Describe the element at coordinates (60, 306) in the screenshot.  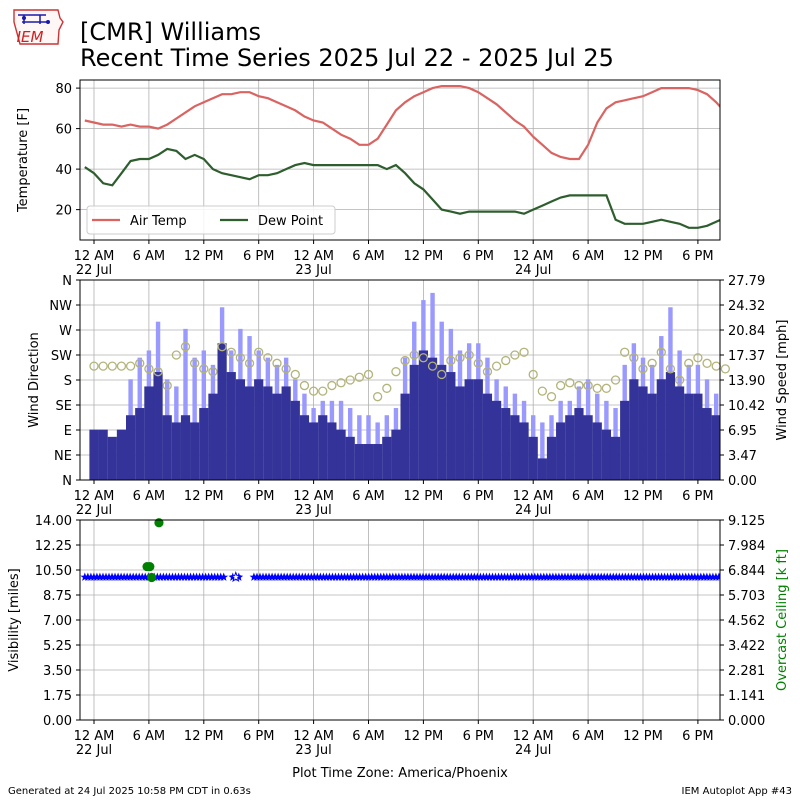
I see `wind-dir-tick-label: NW` at that location.